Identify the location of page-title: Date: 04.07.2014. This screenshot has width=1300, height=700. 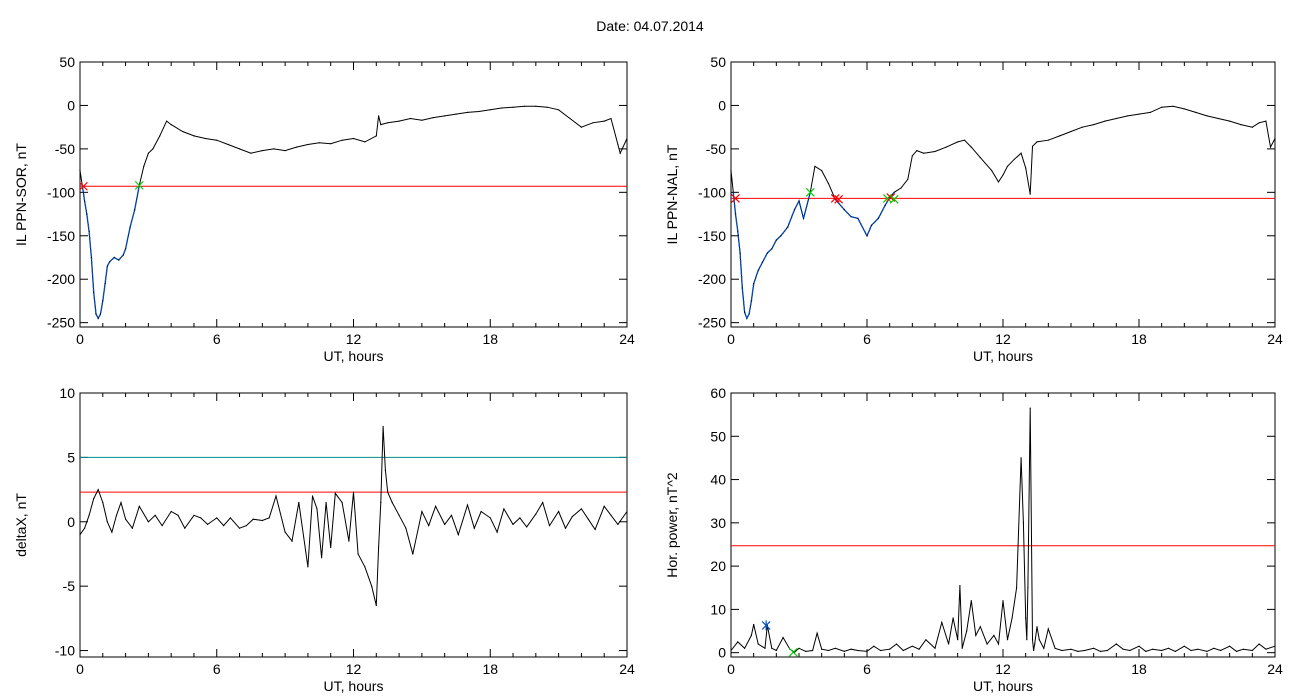
(650, 26).